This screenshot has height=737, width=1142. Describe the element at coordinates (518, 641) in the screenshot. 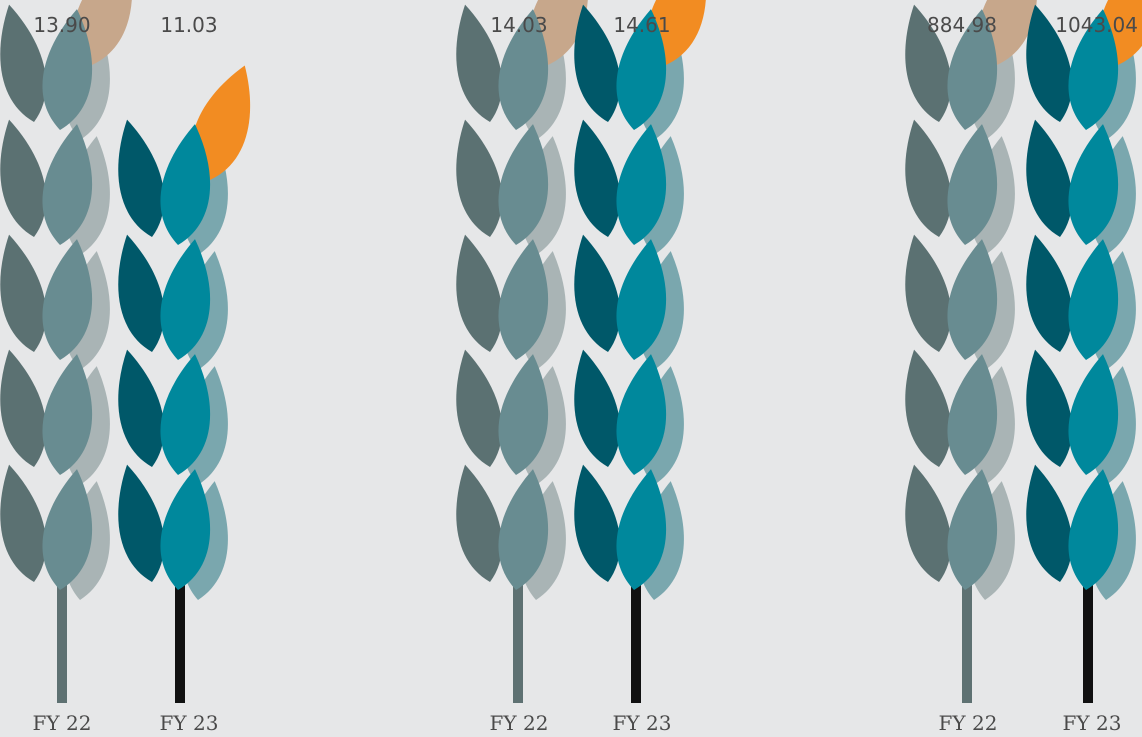

I see `wheat-chart2-fy22-stem` at that location.